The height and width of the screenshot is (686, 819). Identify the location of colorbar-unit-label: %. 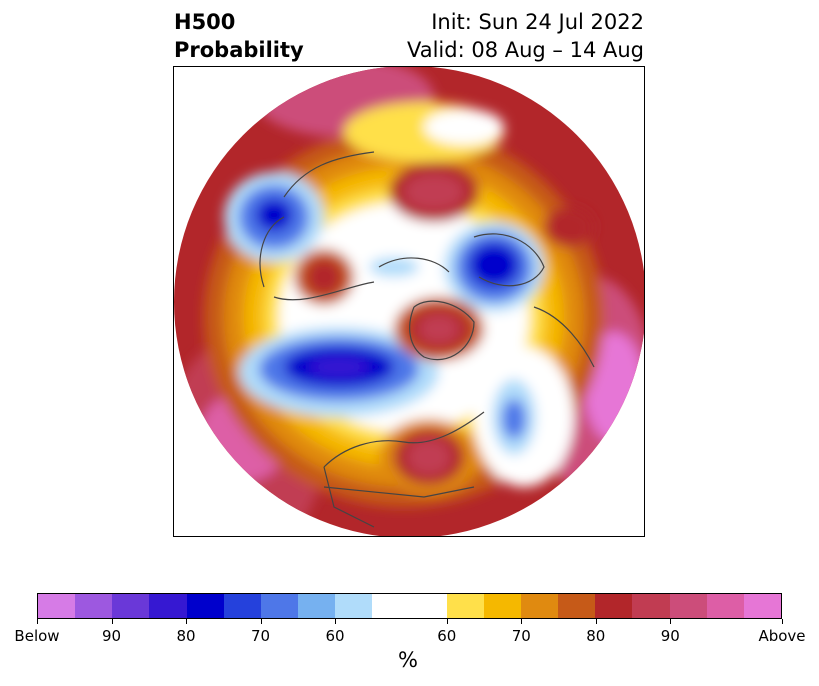
(408, 660).